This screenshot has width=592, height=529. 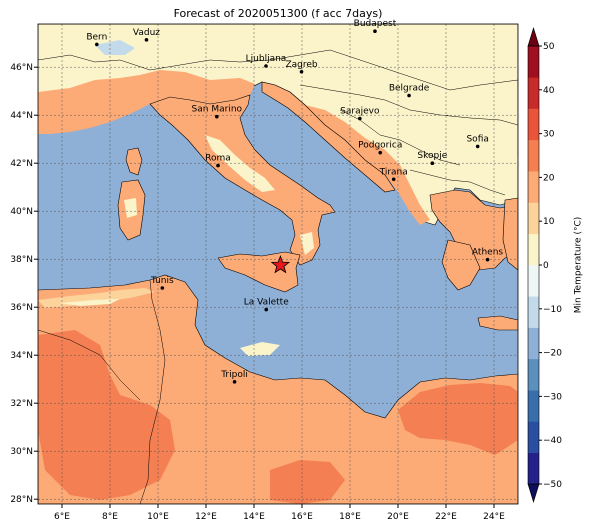 I want to click on colorbar-tick-label: −40, so click(x=552, y=441).